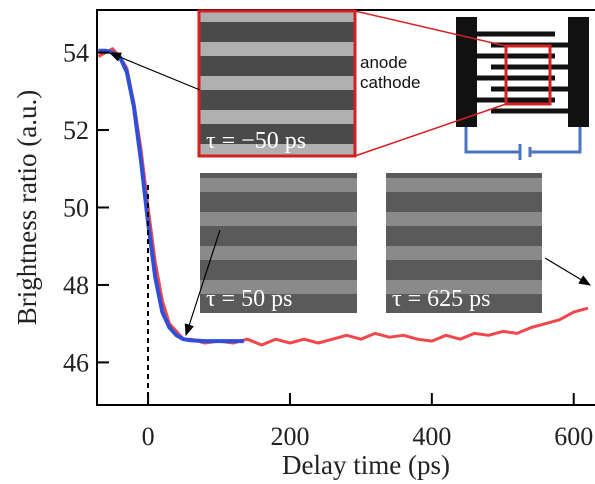  What do you see at coordinates (441, 299) in the screenshot?
I see `inset-label: τ = 625 ps` at bounding box center [441, 299].